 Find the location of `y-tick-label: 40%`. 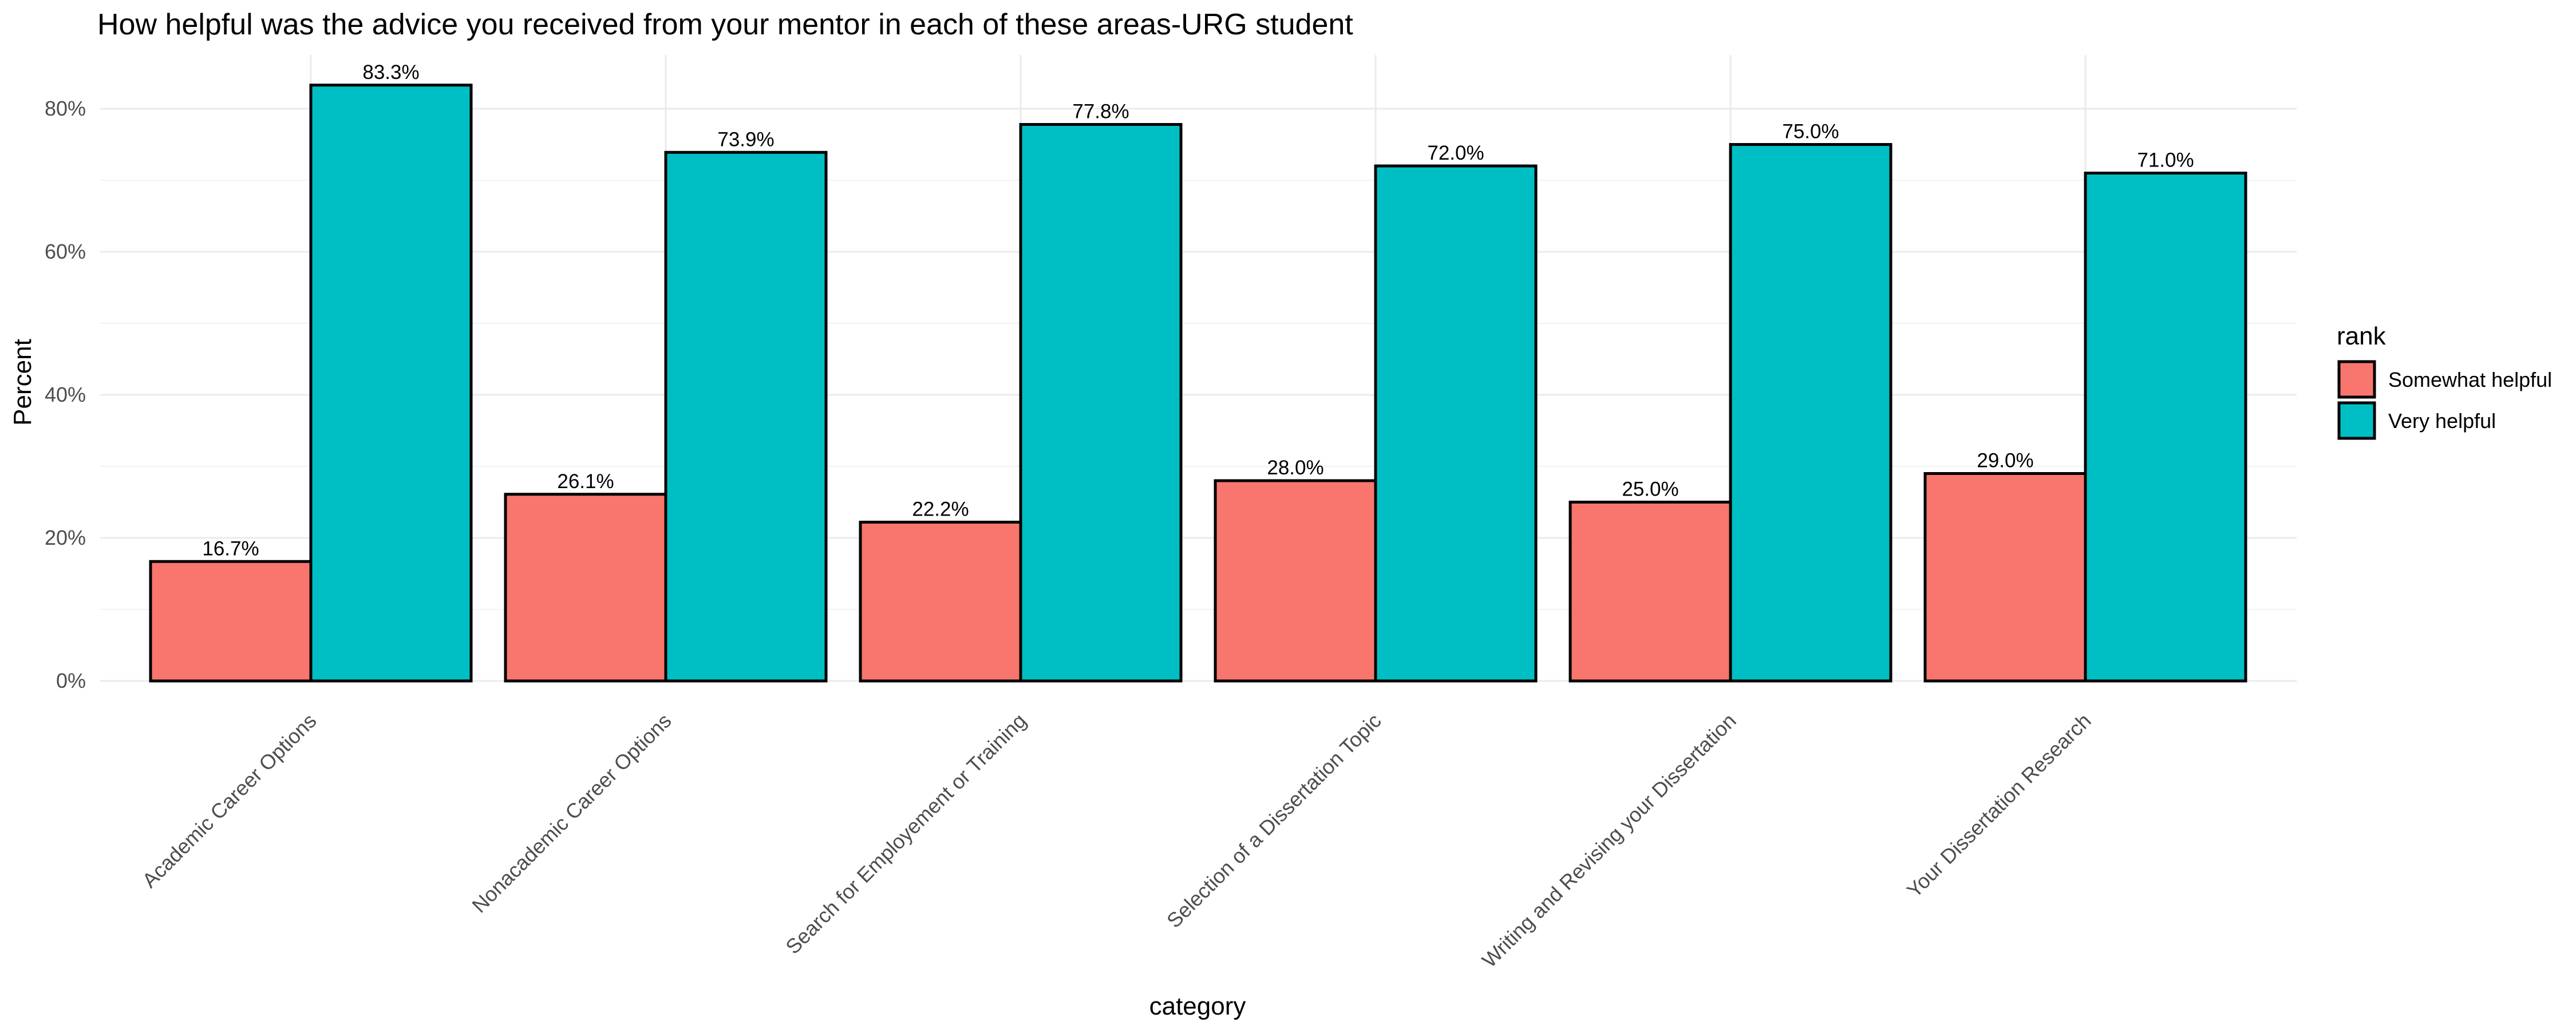

y-tick-label: 40% is located at coordinates (65, 394).